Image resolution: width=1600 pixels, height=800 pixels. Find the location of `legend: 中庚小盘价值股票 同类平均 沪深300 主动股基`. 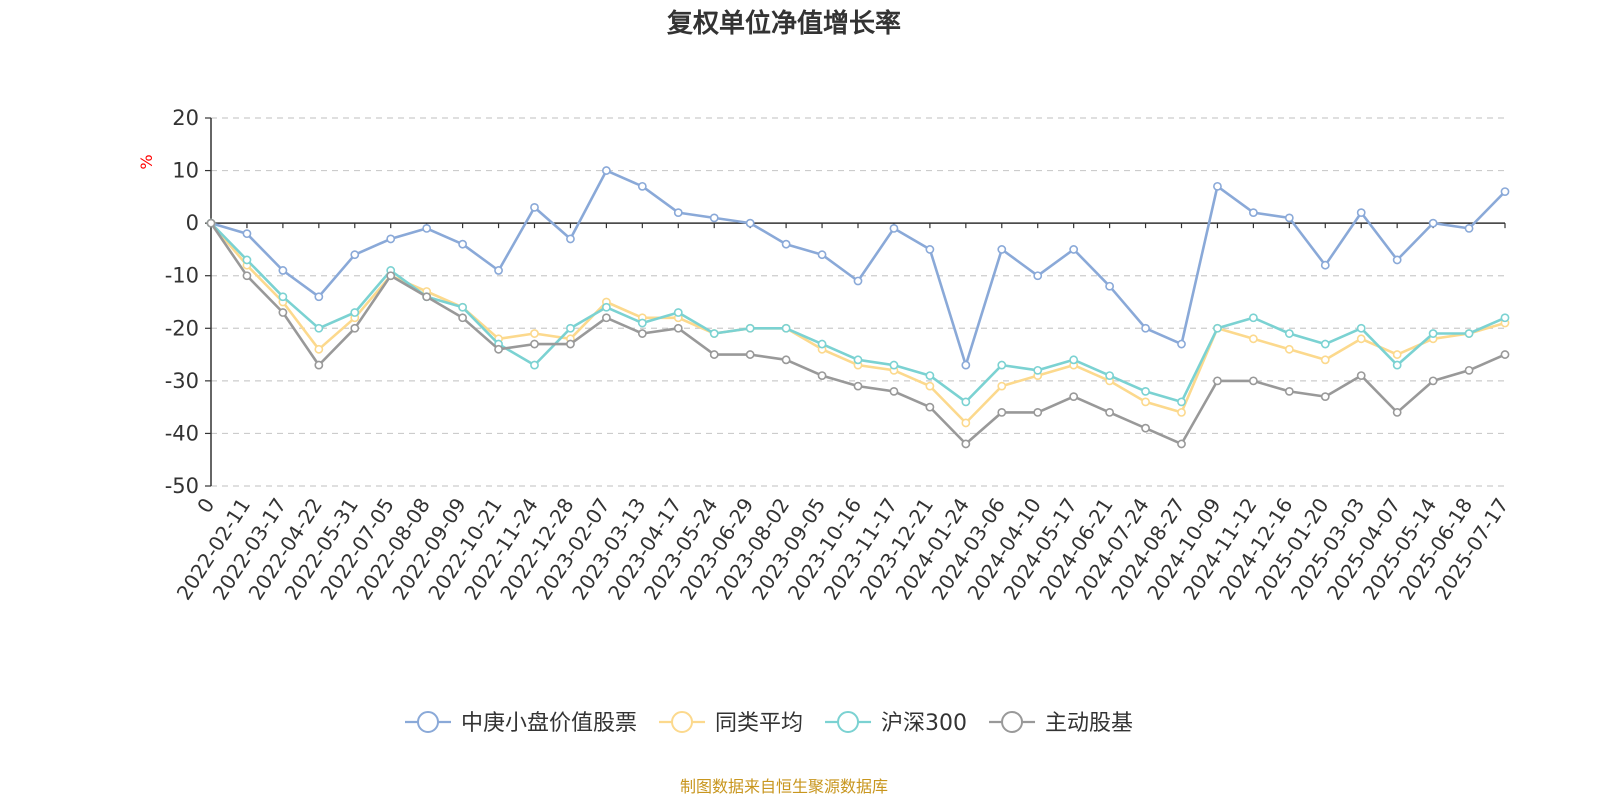

legend: 中庚小盘价值股票 同类平均 沪深300 主动股基 is located at coordinates (769, 723).